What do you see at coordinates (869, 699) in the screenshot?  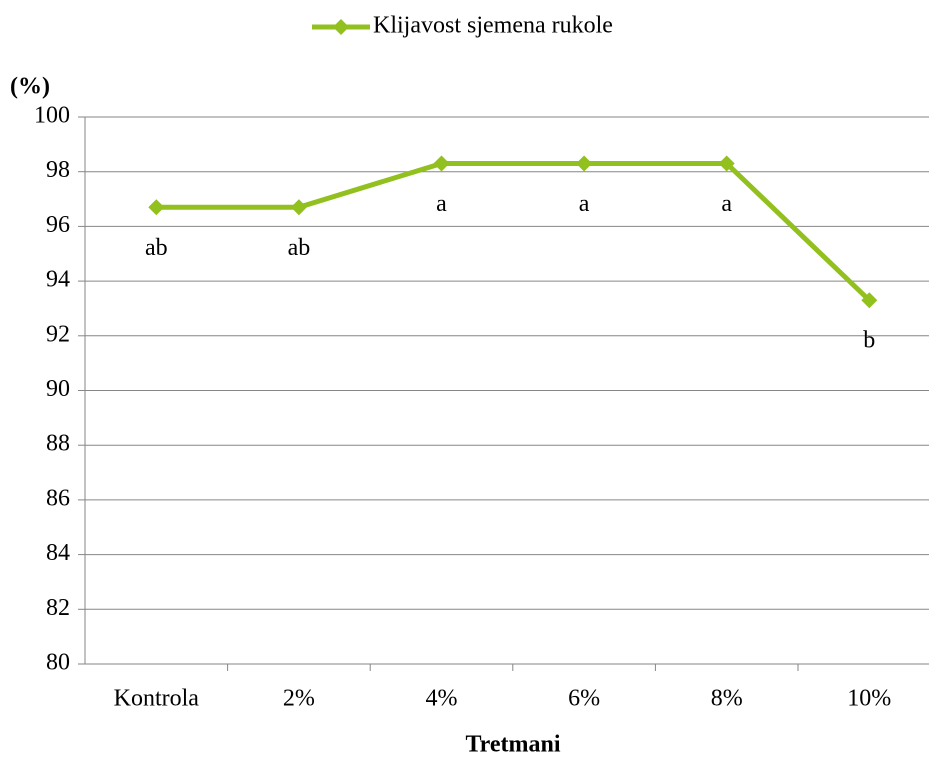 I see `x-tick-label: 10%` at bounding box center [869, 699].